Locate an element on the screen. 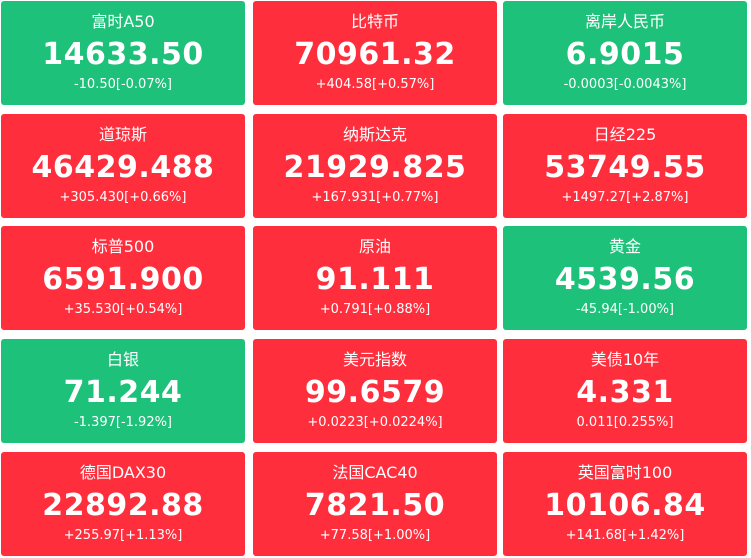 The width and height of the screenshot is (751, 558). quote-name: 美债10年 is located at coordinates (625, 359).